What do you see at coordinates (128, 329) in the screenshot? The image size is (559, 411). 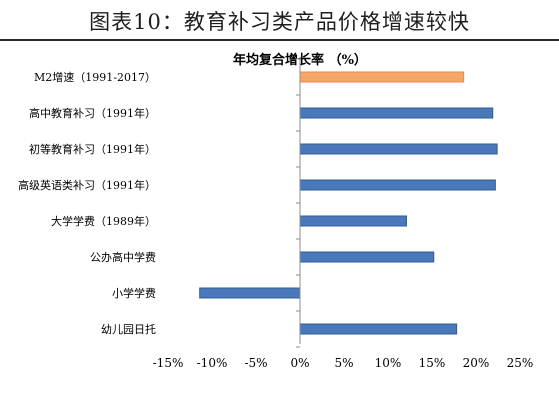 I see `category-label-7: 幼儿园日托` at bounding box center [128, 329].